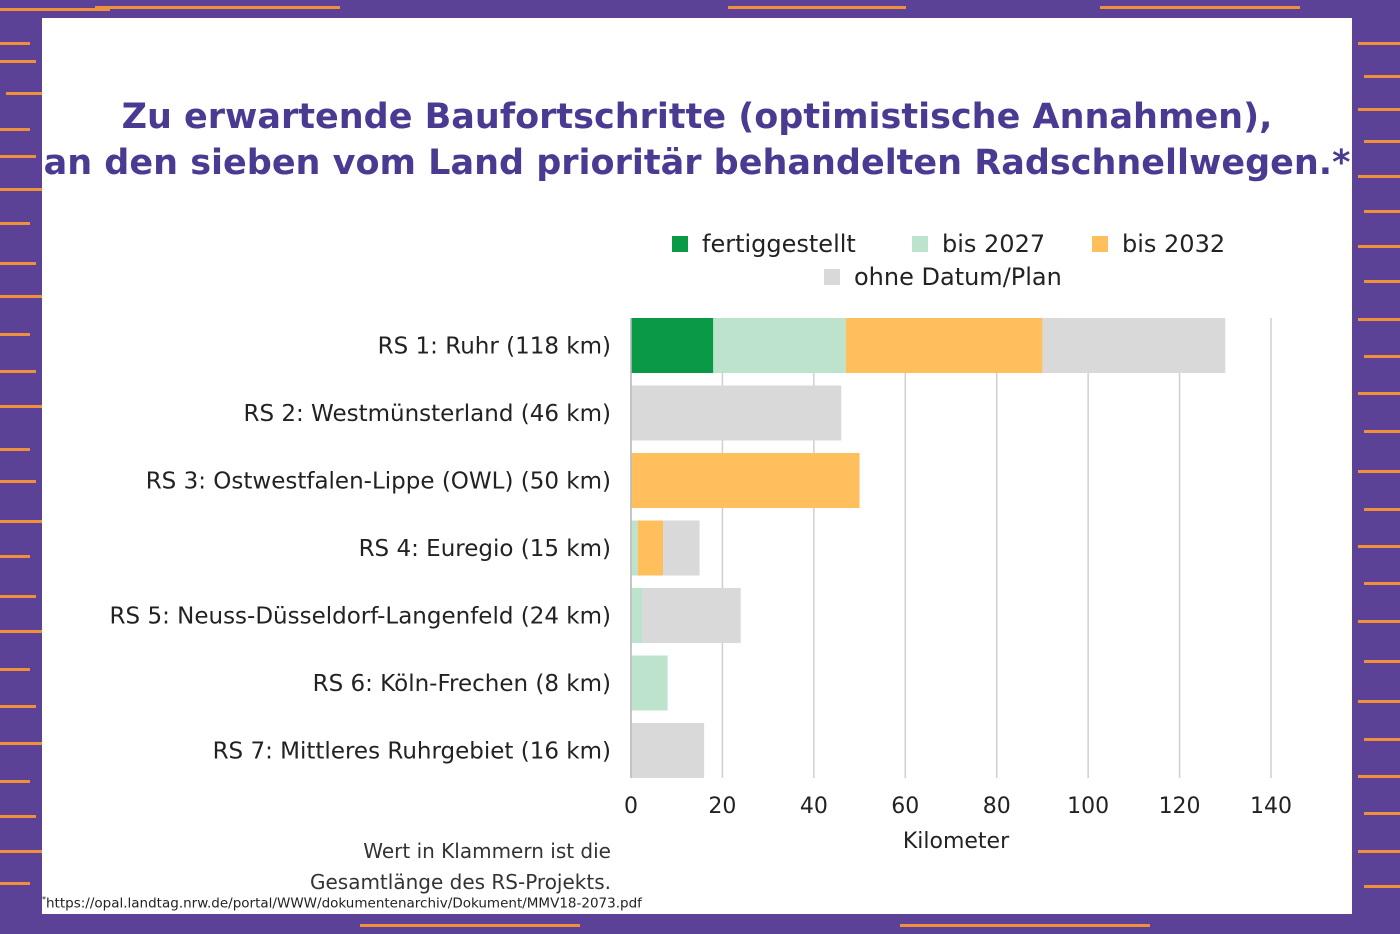 The height and width of the screenshot is (934, 1400). I want to click on legend-label-ohne-datum: ohne Datum/Plan, so click(958, 277).